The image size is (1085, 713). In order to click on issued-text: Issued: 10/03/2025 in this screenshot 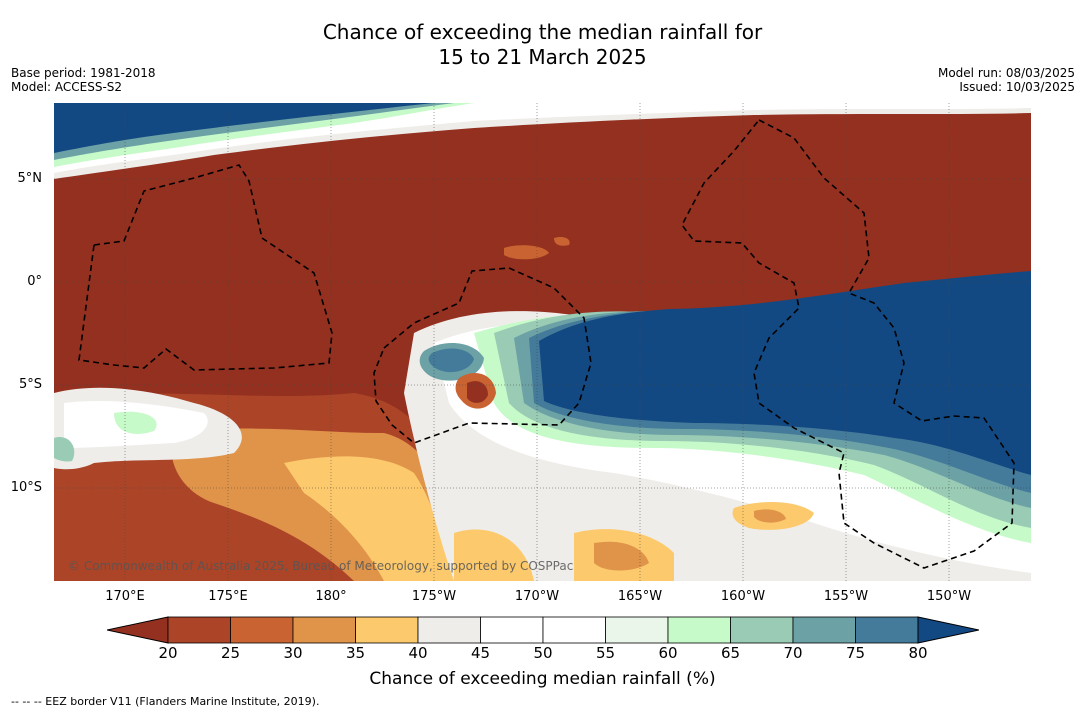, I will do `click(1017, 87)`.